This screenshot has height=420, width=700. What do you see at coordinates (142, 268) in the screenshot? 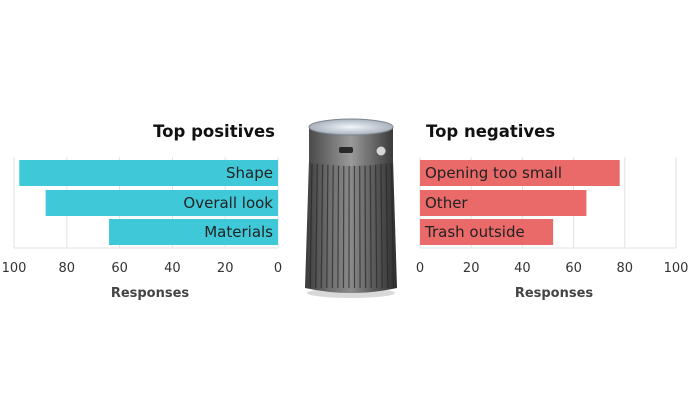
I see `positives-tick-labels: 100 80 60 40 20 0` at bounding box center [142, 268].